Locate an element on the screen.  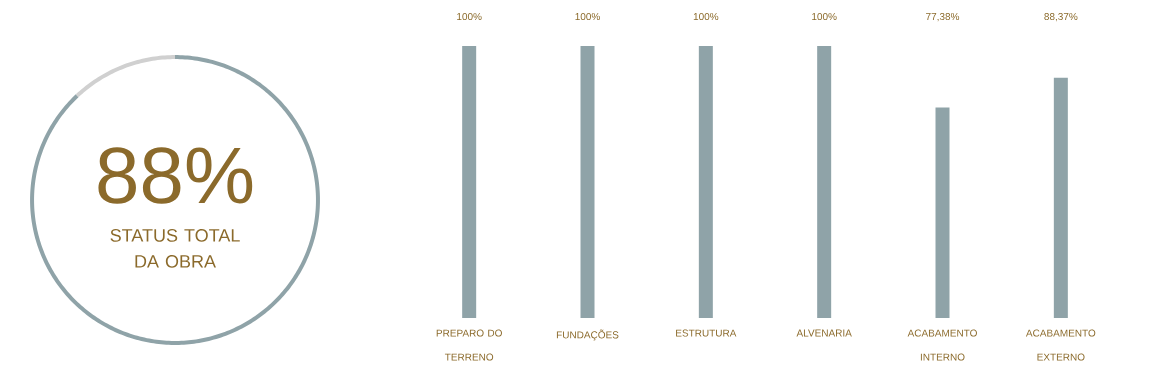
category-label: PREPARO DO TERRENO is located at coordinates (469, 345).